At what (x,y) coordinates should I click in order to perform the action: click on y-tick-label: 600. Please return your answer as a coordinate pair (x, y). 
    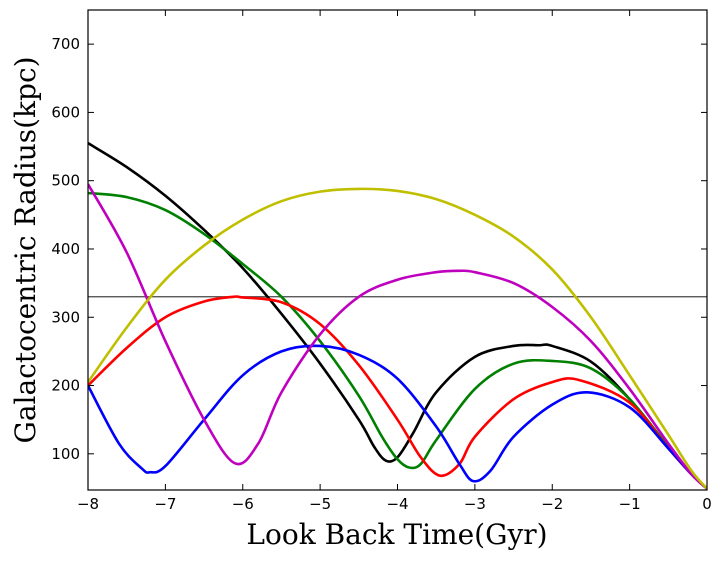
    Looking at the image, I should click on (65, 112).